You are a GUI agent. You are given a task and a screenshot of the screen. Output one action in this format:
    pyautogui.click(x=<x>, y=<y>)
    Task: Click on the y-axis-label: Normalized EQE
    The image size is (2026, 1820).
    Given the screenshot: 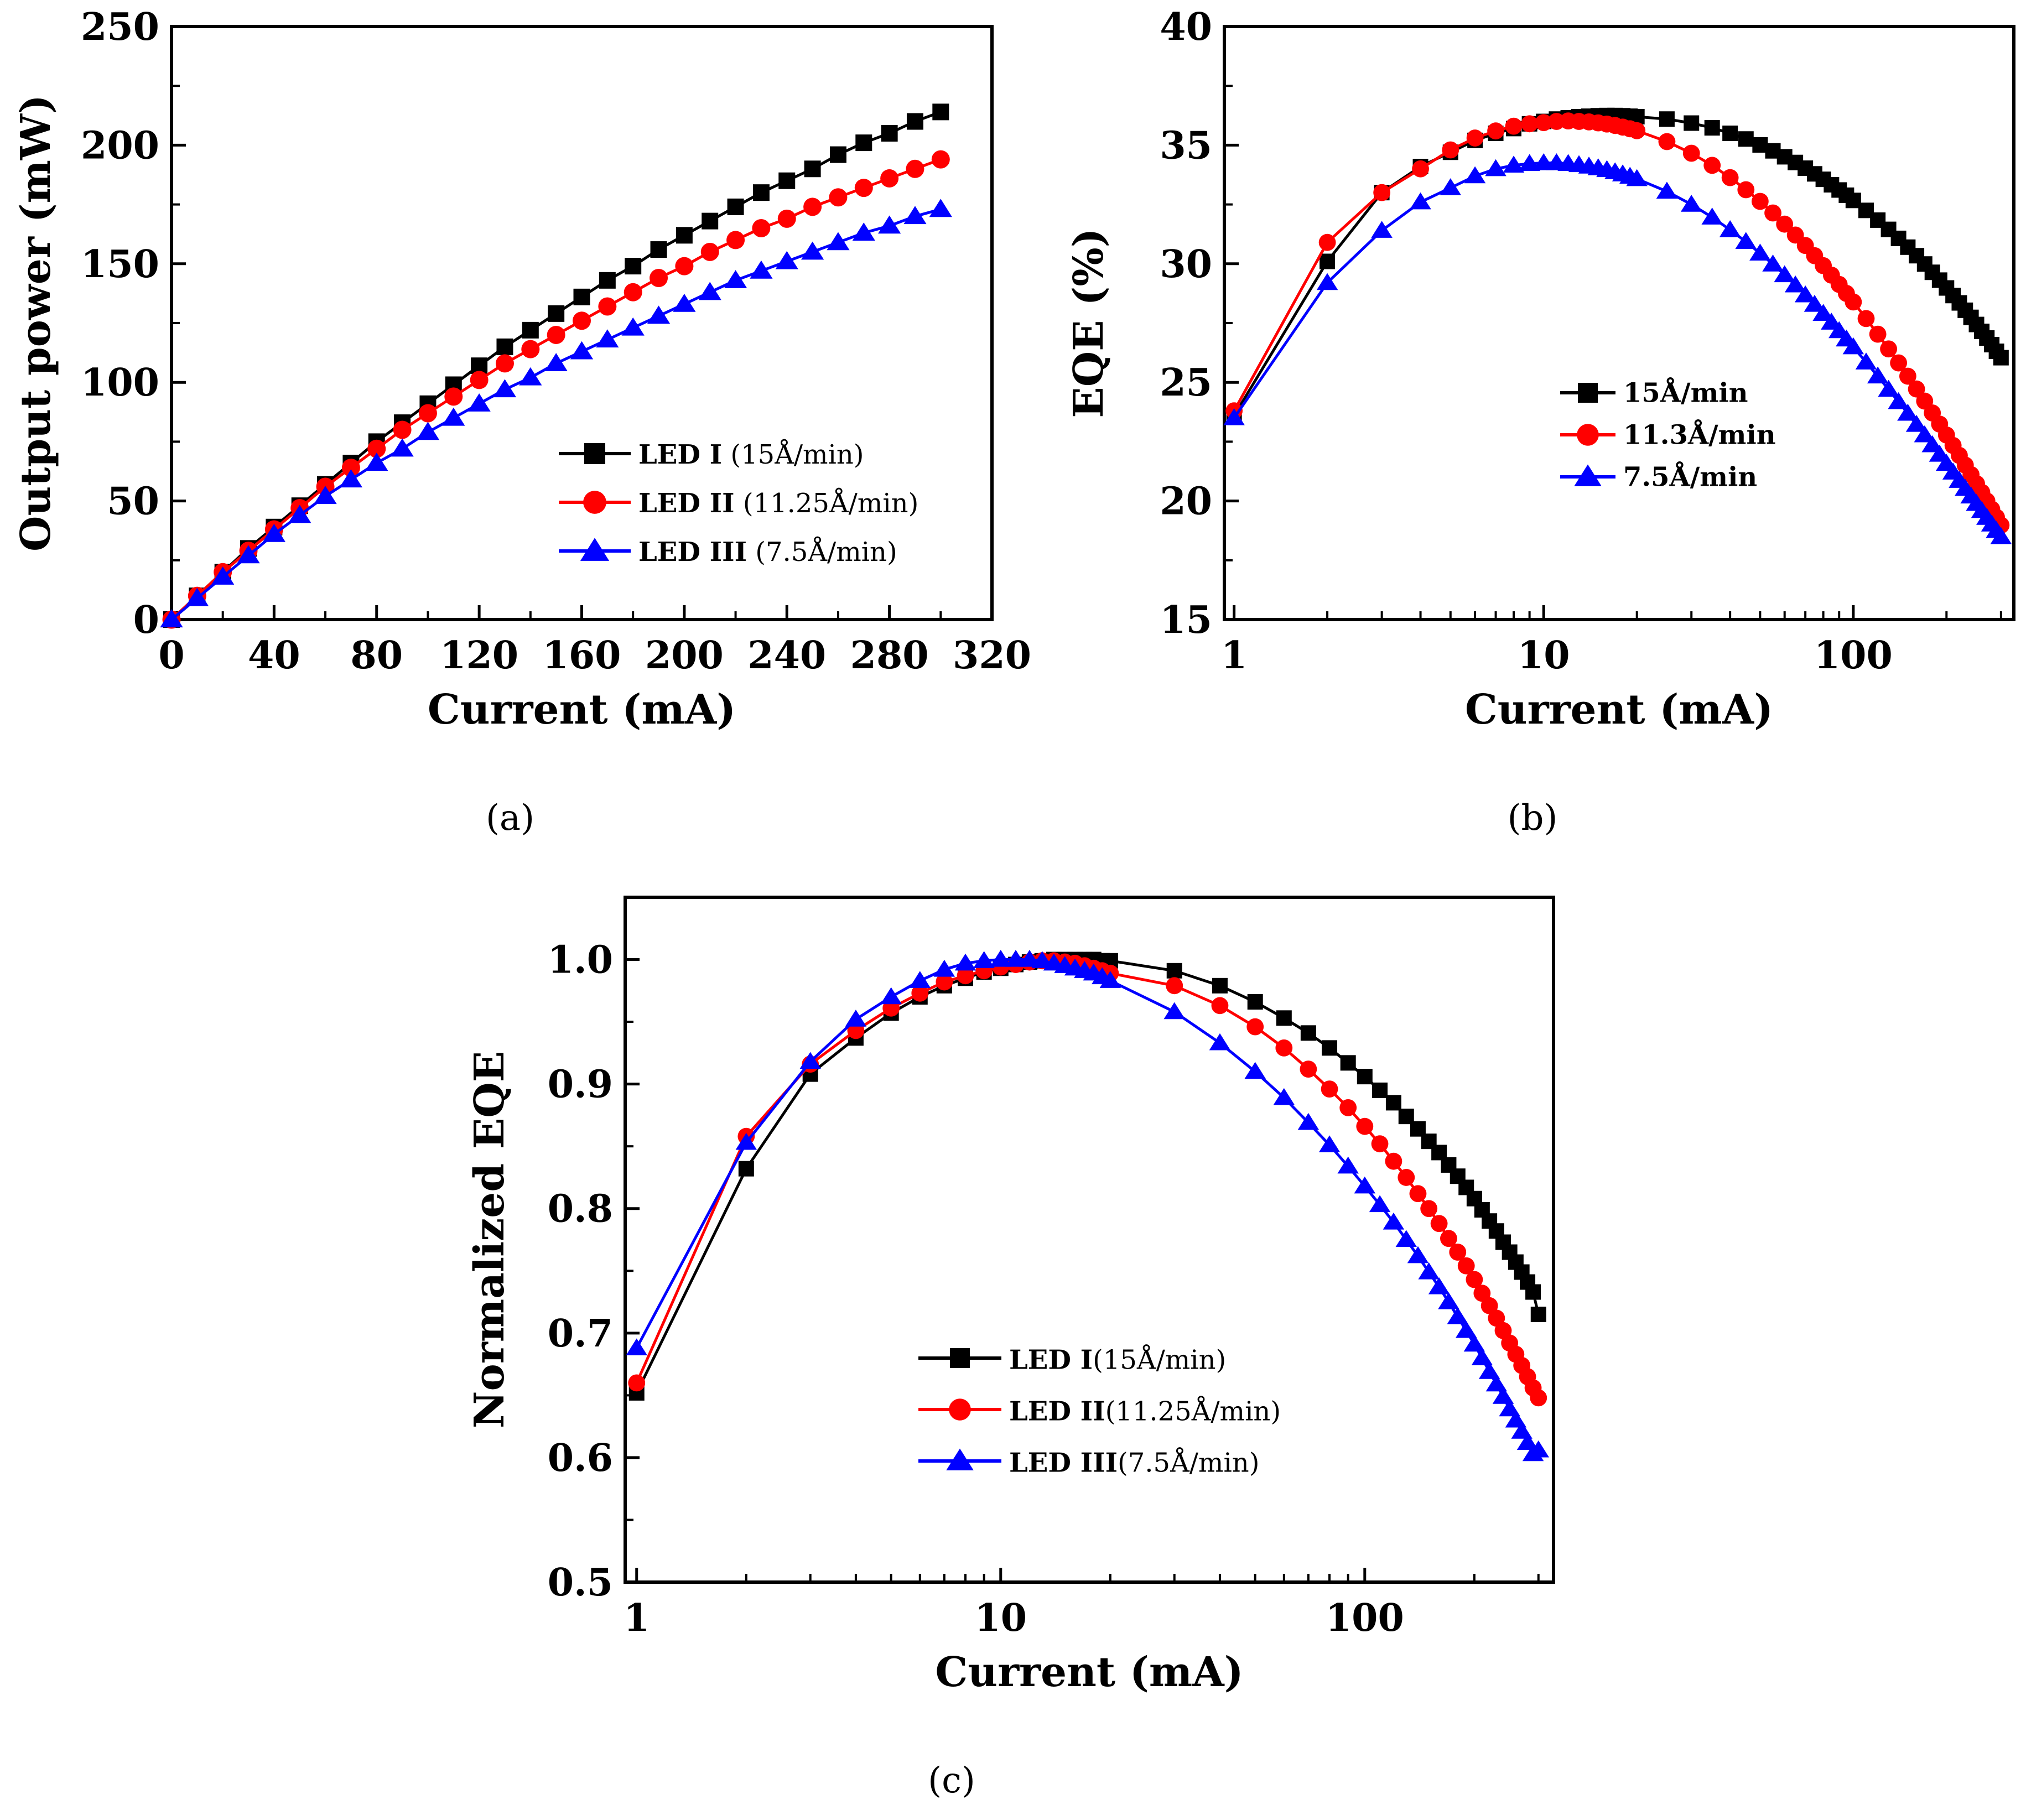 What is the action you would take?
    pyautogui.click(x=489, y=1239)
    